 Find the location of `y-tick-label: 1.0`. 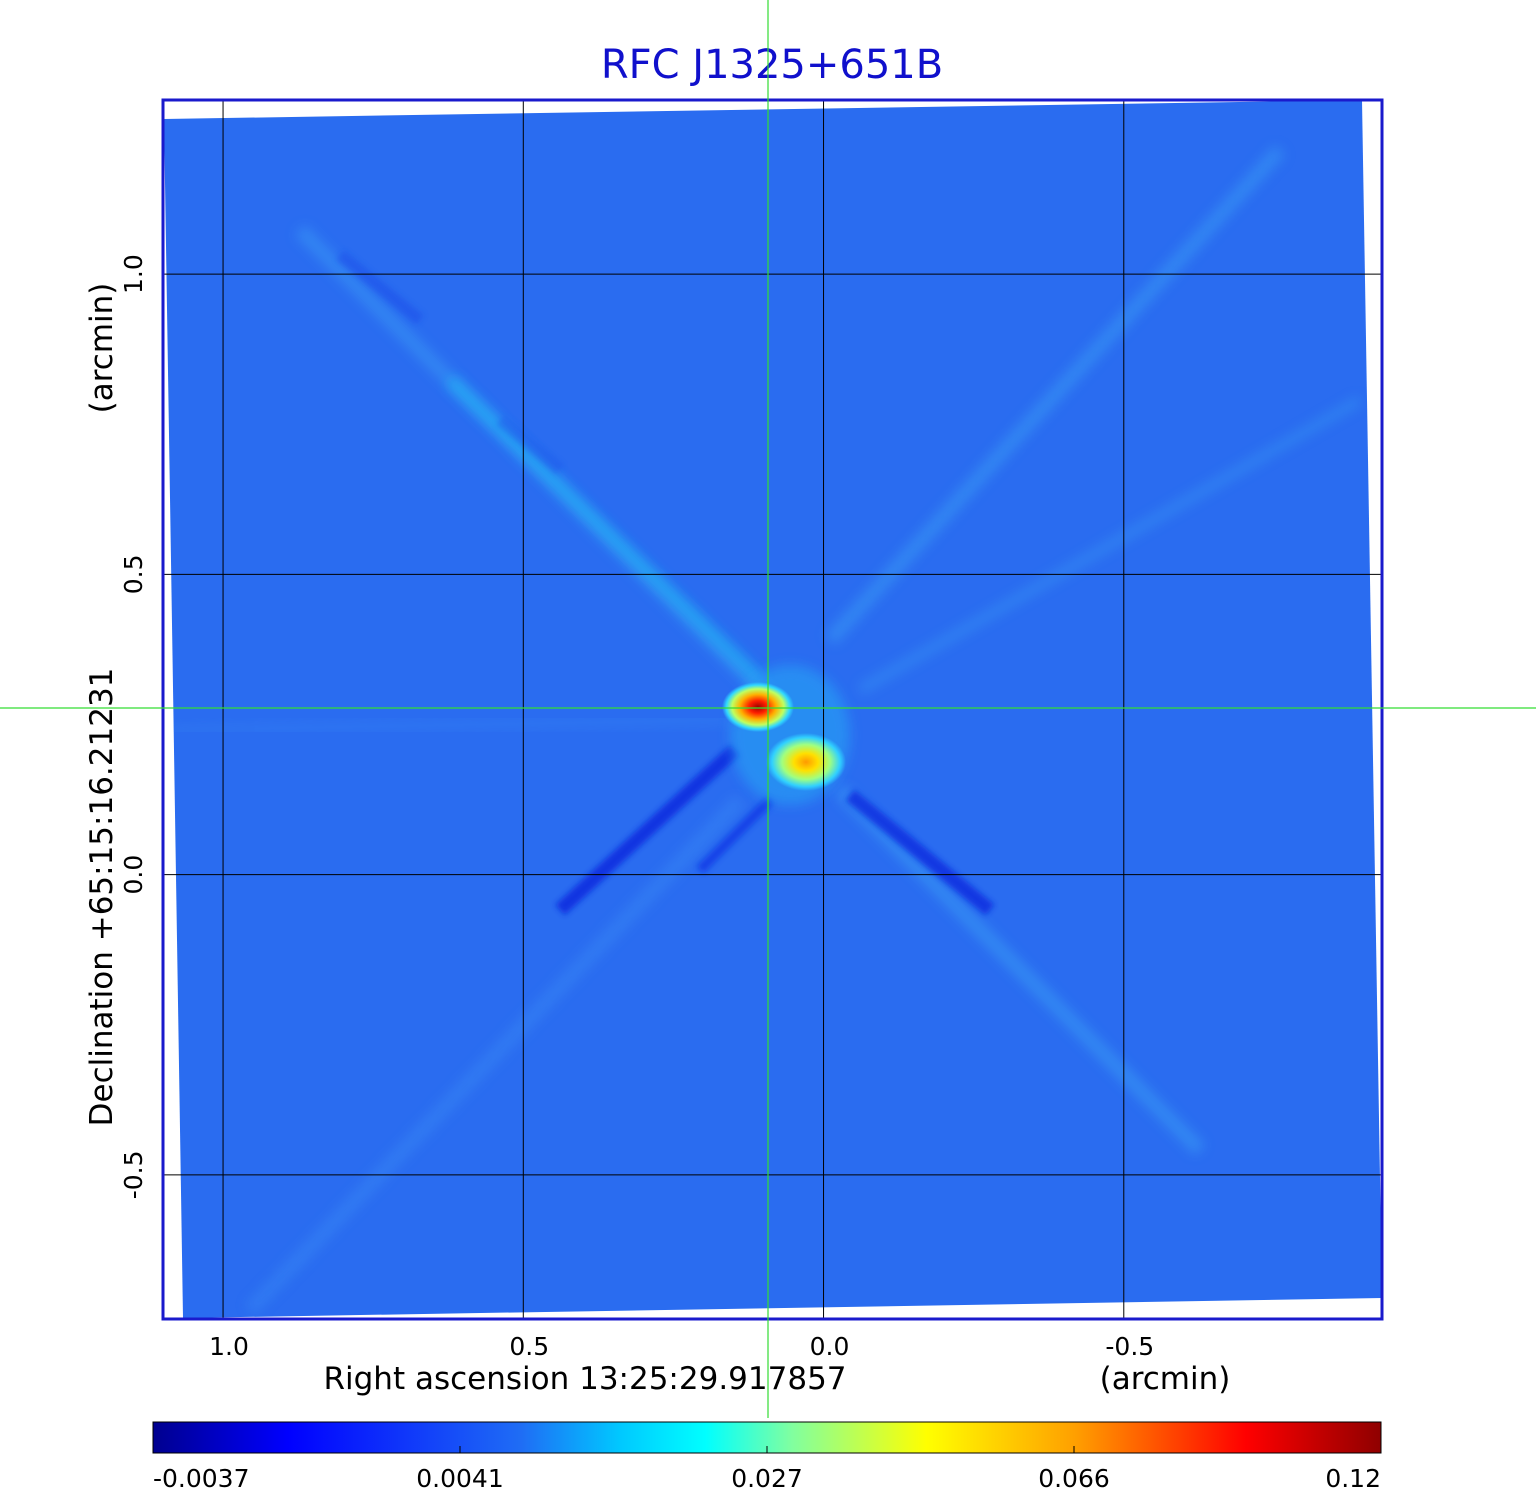

y-tick-label: 1.0 is located at coordinates (133, 274).